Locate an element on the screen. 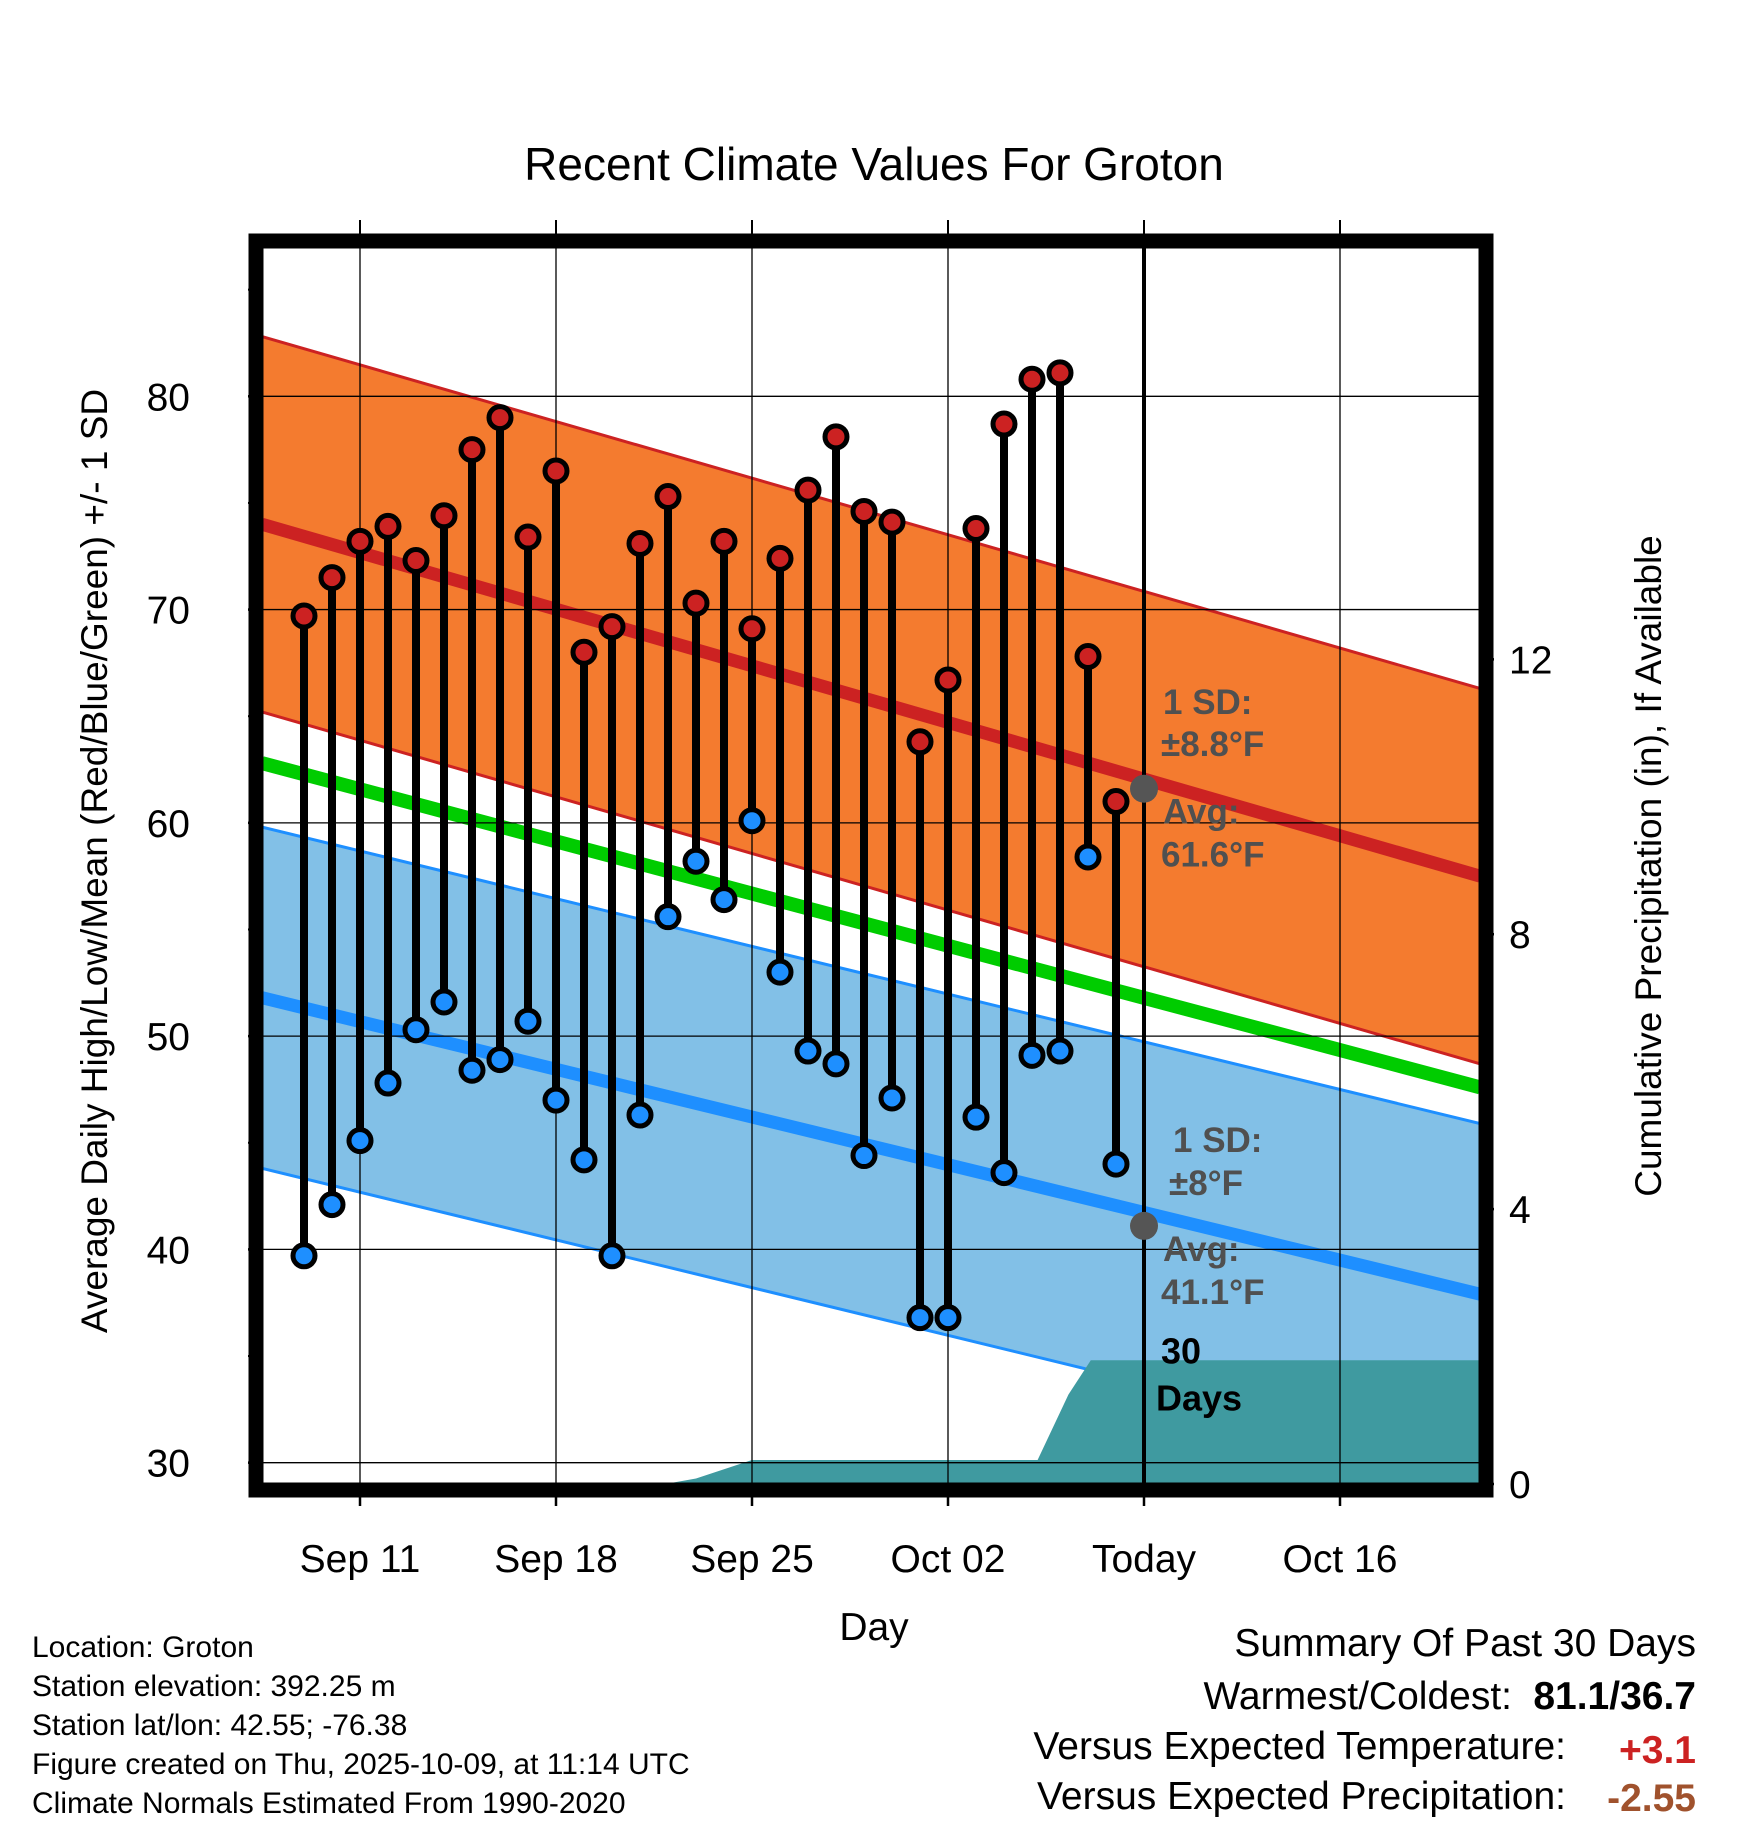 The width and height of the screenshot is (1748, 1828). y-tick-label: 80 is located at coordinates (168, 397).